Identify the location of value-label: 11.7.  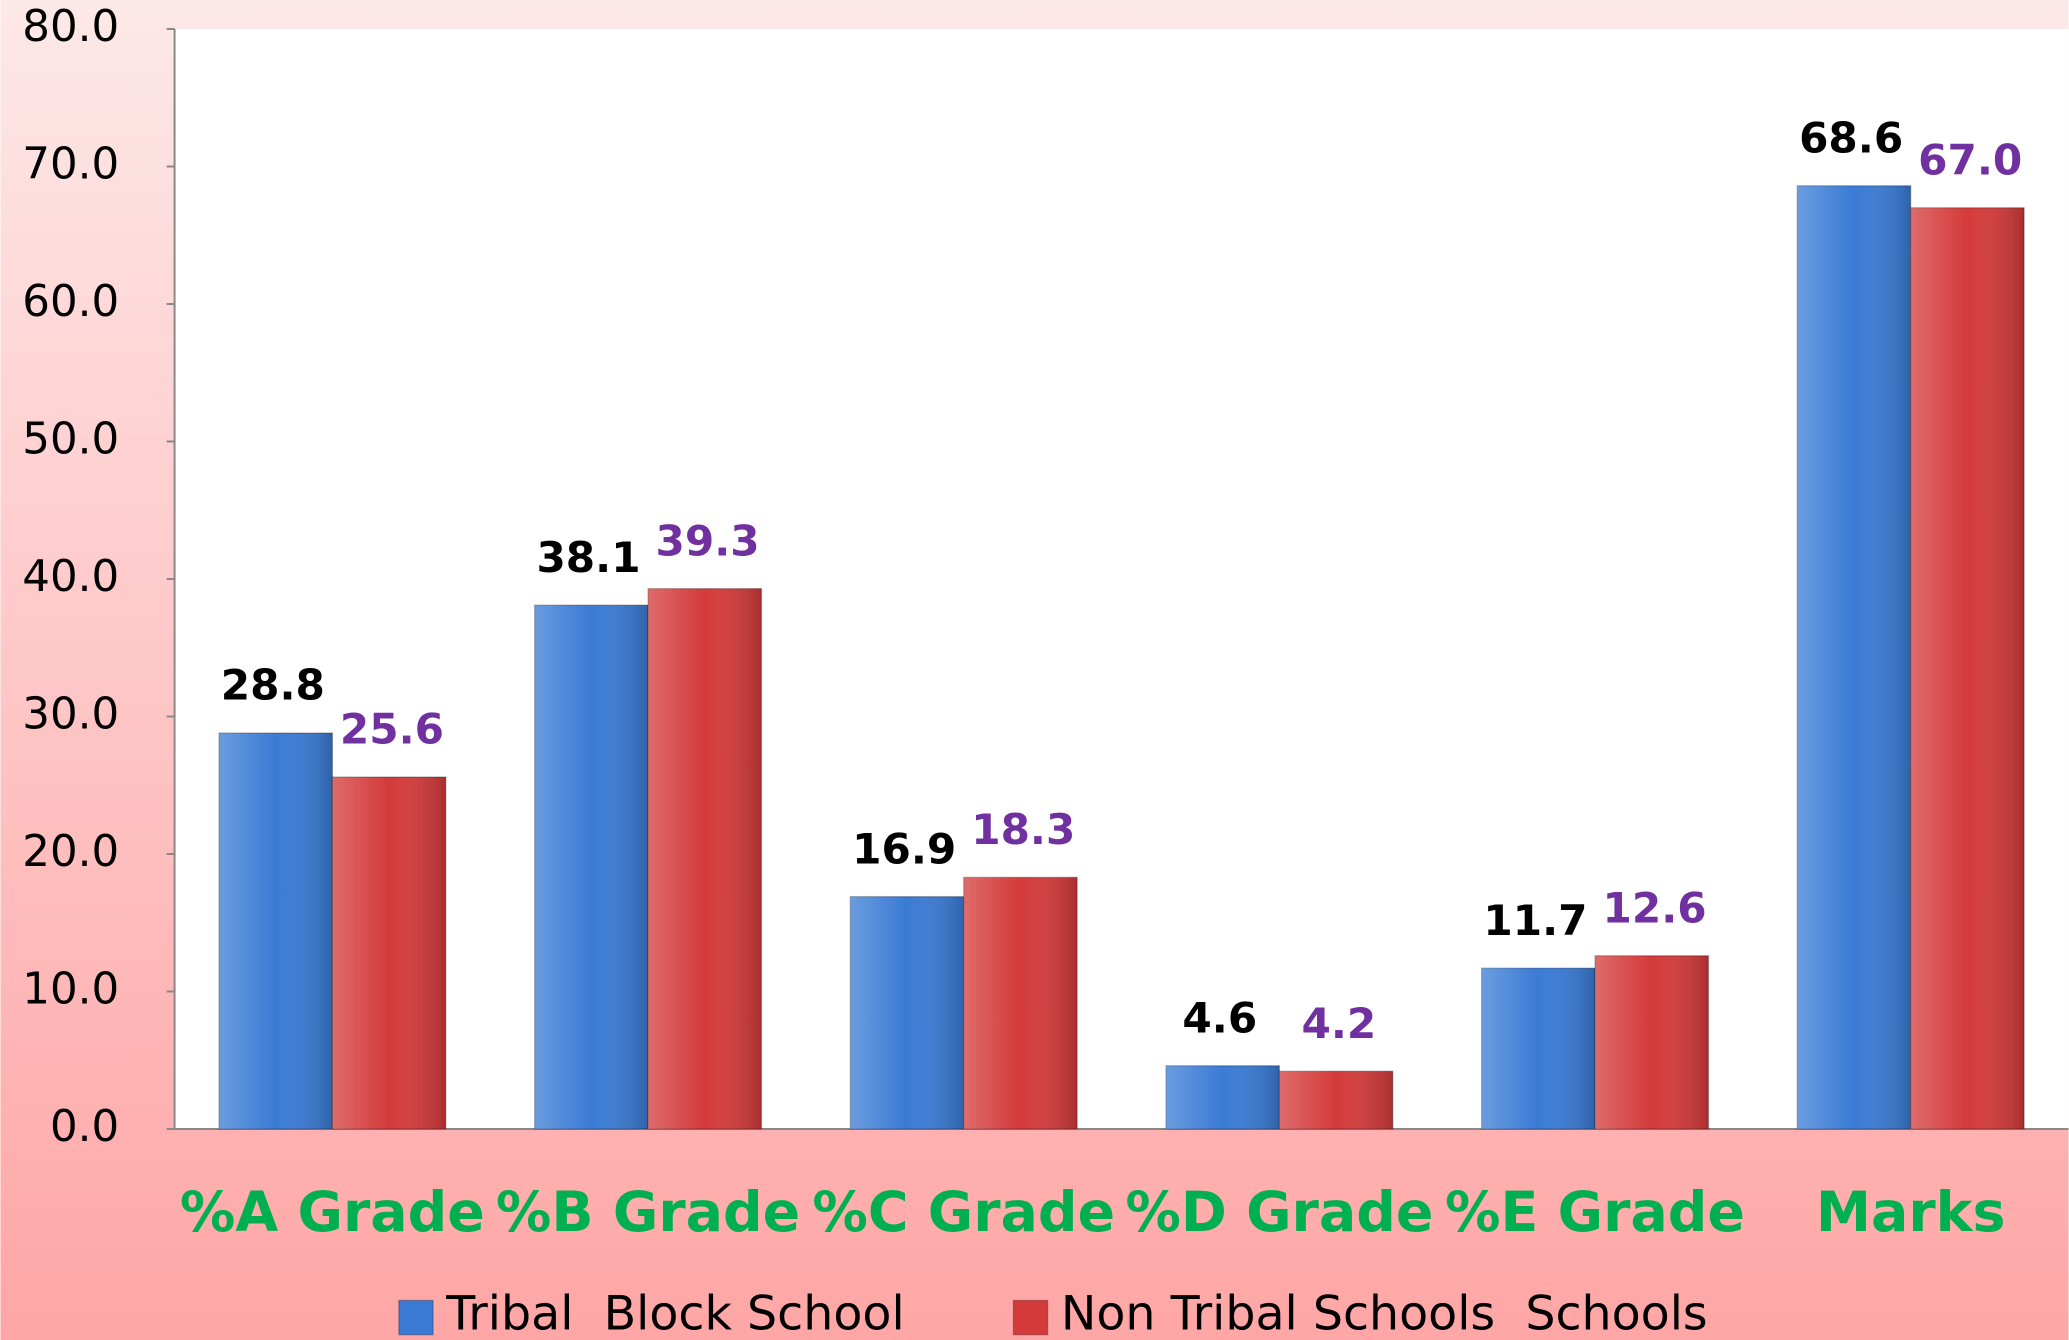
(1535, 920).